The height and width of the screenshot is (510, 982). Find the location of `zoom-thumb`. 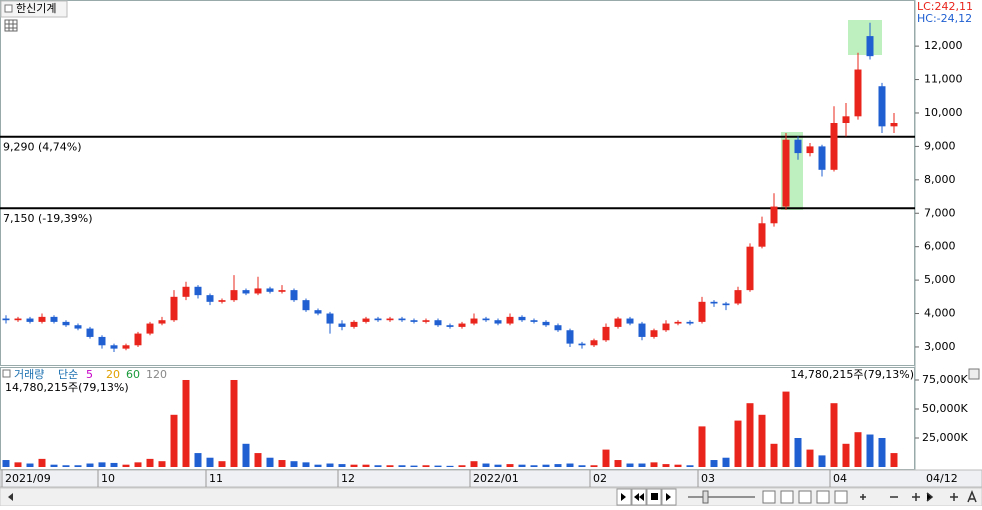

zoom-thumb is located at coordinates (705, 497).